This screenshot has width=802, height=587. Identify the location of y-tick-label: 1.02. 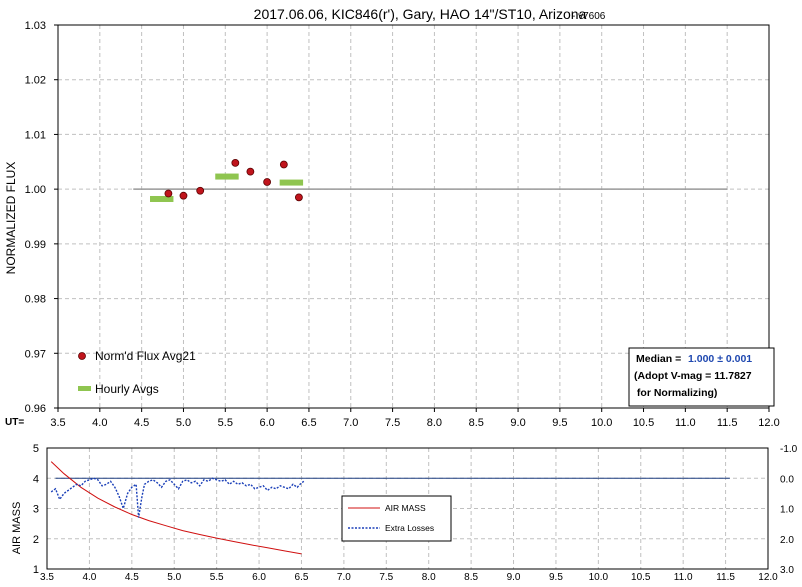
(35, 81).